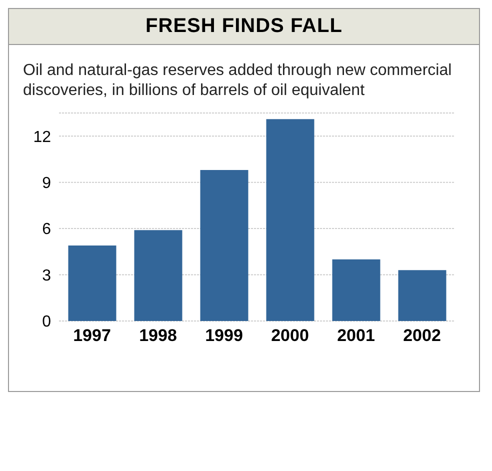 Image resolution: width=492 pixels, height=471 pixels. Describe the element at coordinates (42, 137) in the screenshot. I see `y-tick-label: 12` at that location.